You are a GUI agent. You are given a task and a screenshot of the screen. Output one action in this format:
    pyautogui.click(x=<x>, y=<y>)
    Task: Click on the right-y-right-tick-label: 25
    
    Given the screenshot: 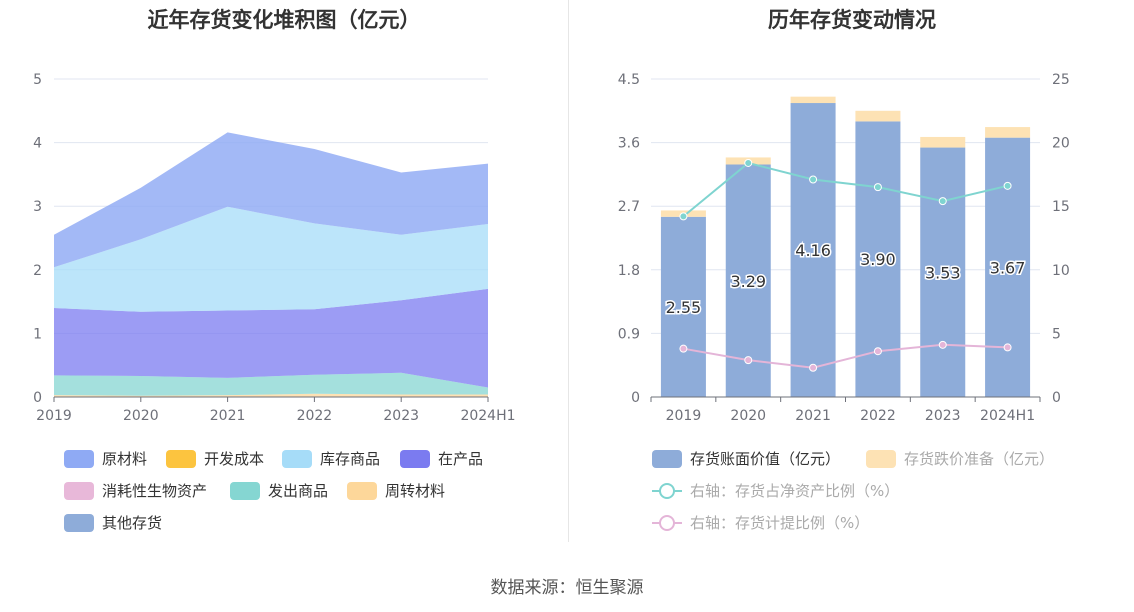 What is the action you would take?
    pyautogui.click(x=1061, y=80)
    